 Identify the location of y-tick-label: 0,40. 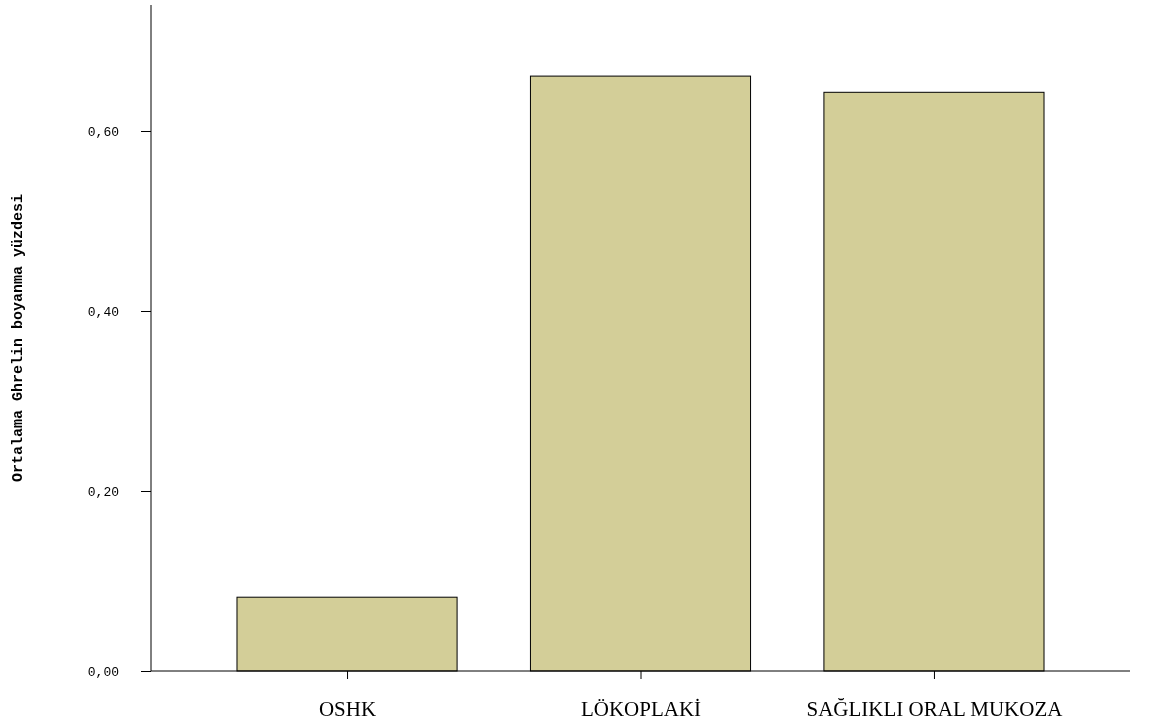
(103, 312).